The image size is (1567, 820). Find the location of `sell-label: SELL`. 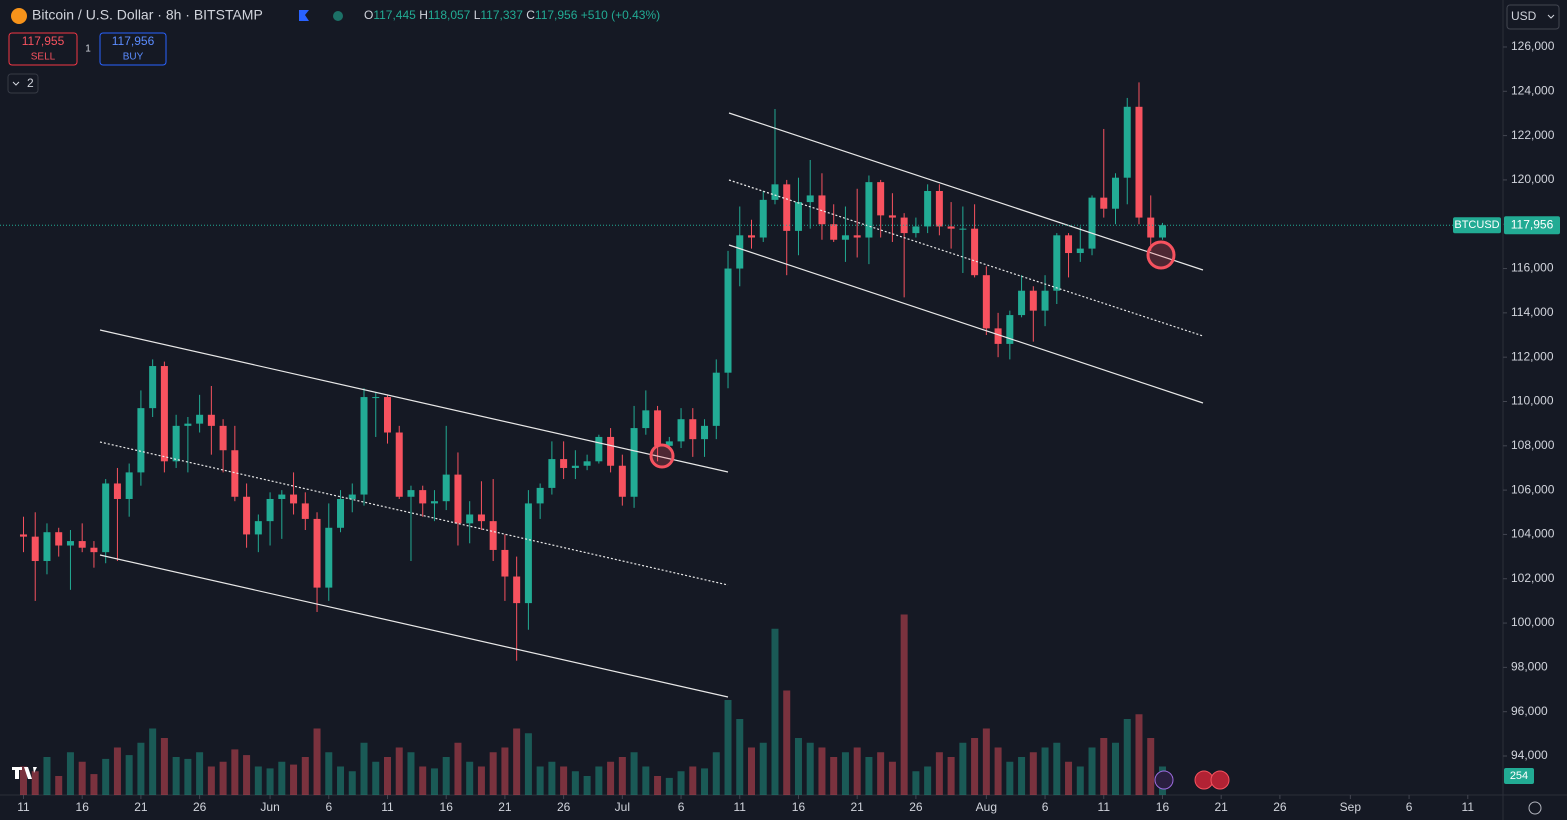

sell-label: SELL is located at coordinates (43, 57).